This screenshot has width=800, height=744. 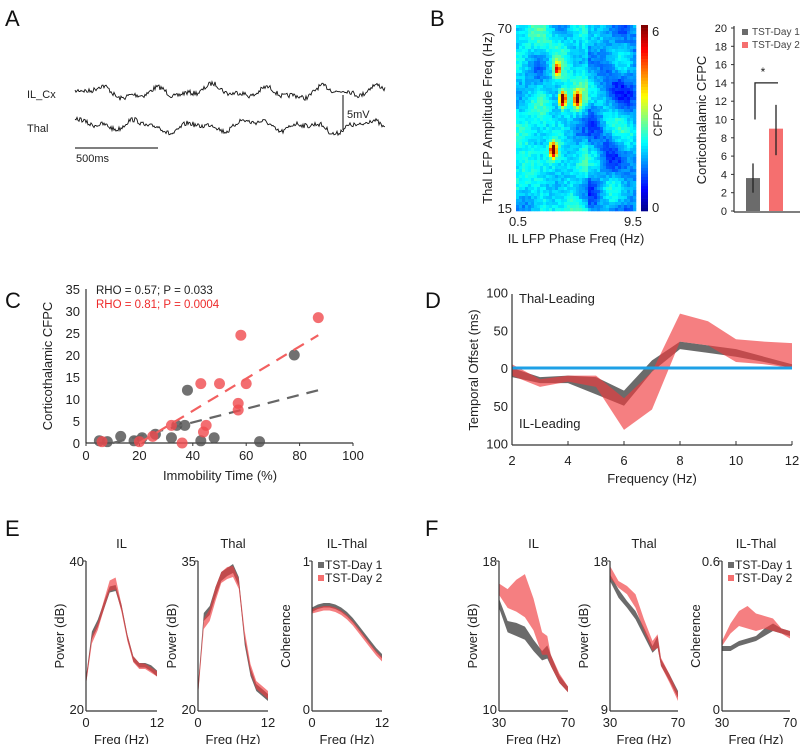 What do you see at coordinates (655, 31) in the screenshot?
I see `colorbar-max-label: 6` at bounding box center [655, 31].